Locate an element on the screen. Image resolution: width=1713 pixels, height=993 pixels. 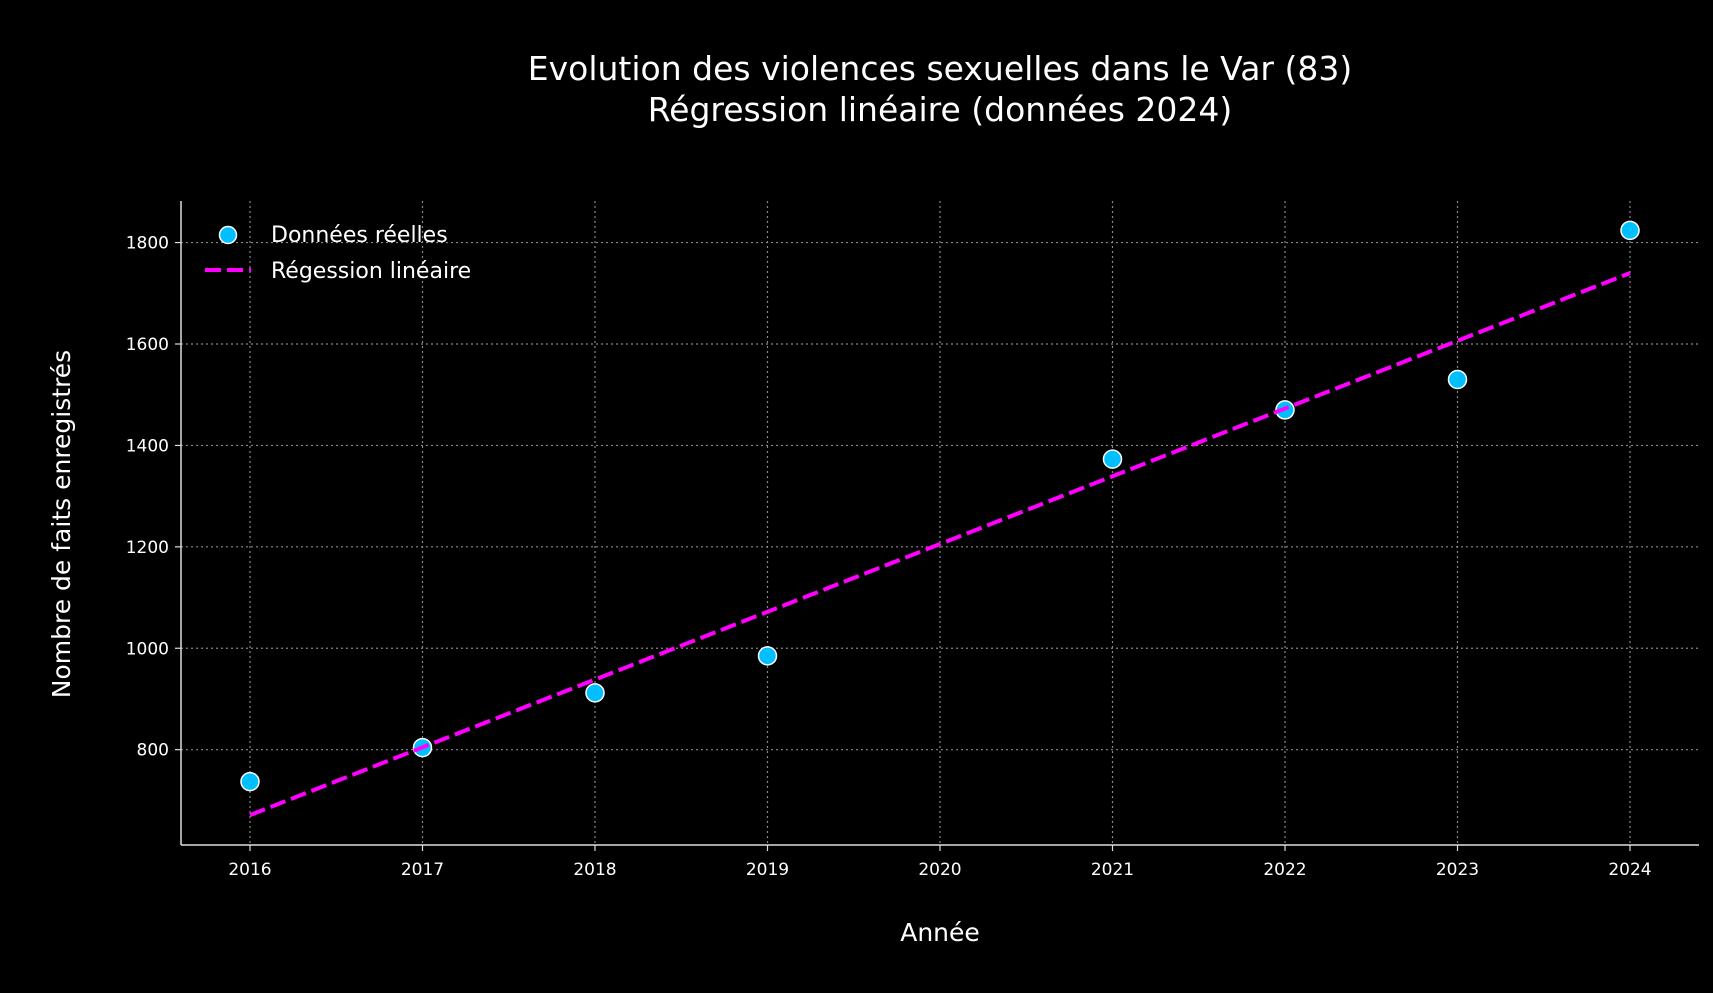
y-tick-label: 1200 is located at coordinates (147, 548).